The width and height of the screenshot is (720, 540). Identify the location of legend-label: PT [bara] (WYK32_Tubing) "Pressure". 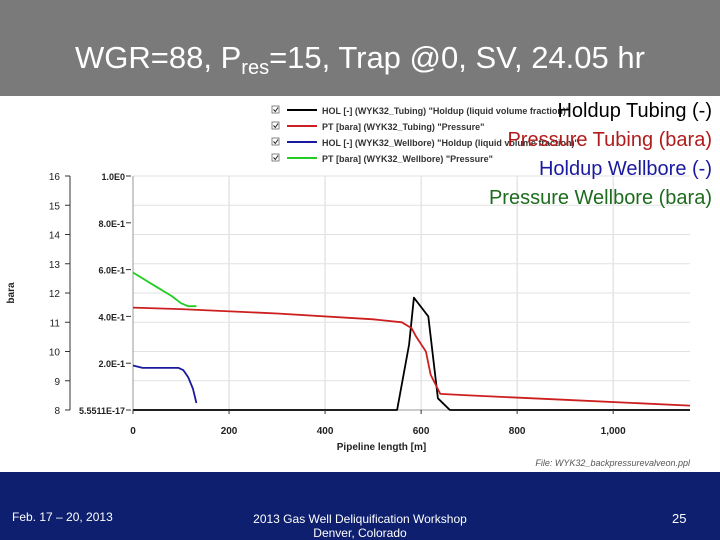
(403, 127).